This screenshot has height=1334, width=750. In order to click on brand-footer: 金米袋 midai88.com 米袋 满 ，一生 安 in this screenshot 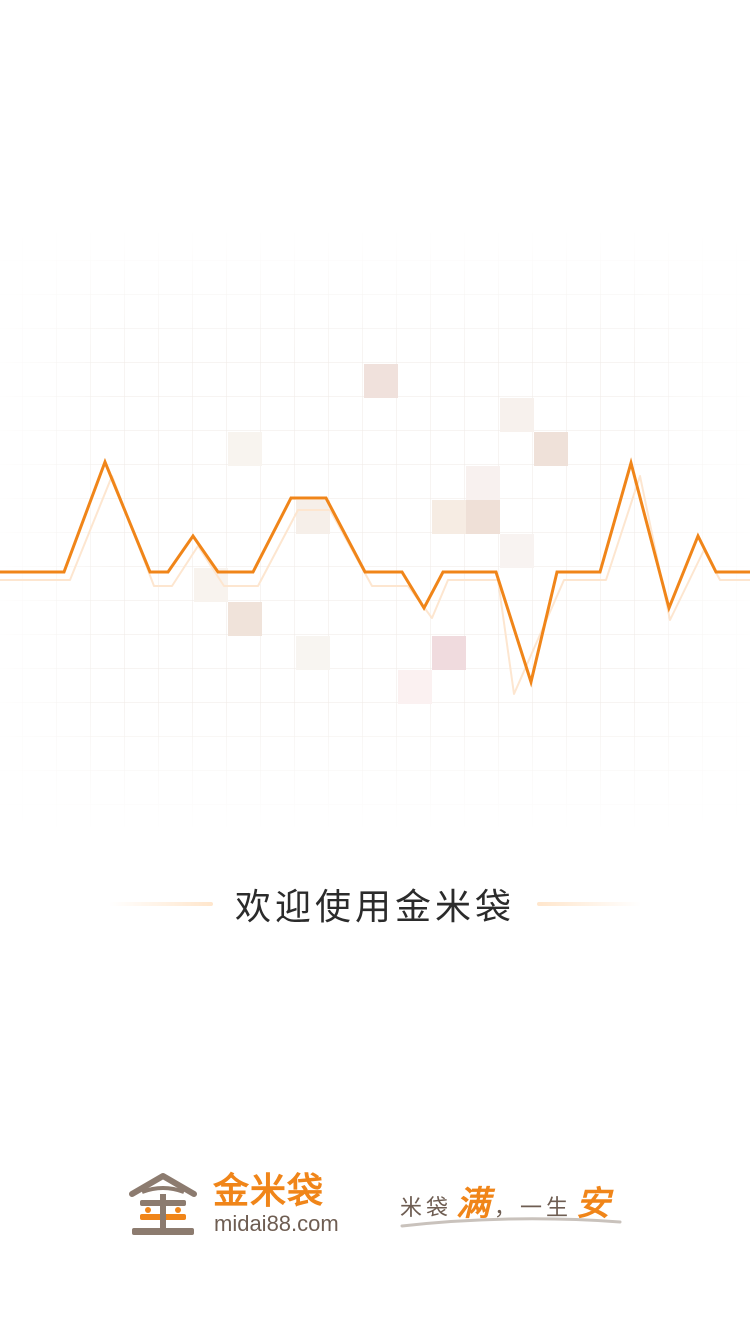, I will do `click(378, 1208)`.